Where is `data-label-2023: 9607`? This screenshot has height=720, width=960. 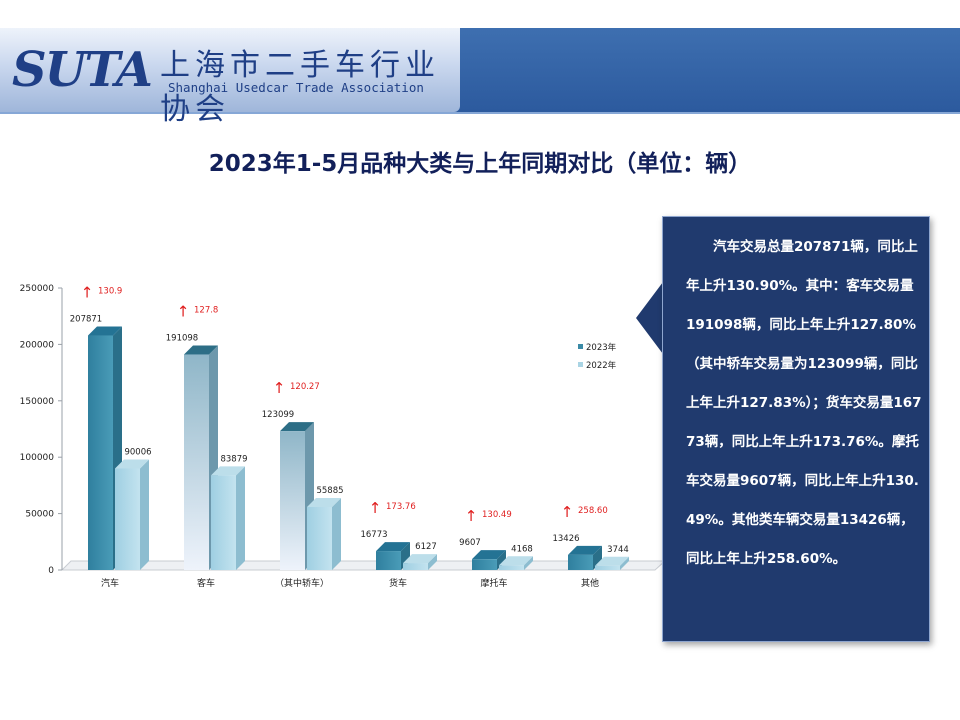 data-label-2023: 9607 is located at coordinates (470, 543).